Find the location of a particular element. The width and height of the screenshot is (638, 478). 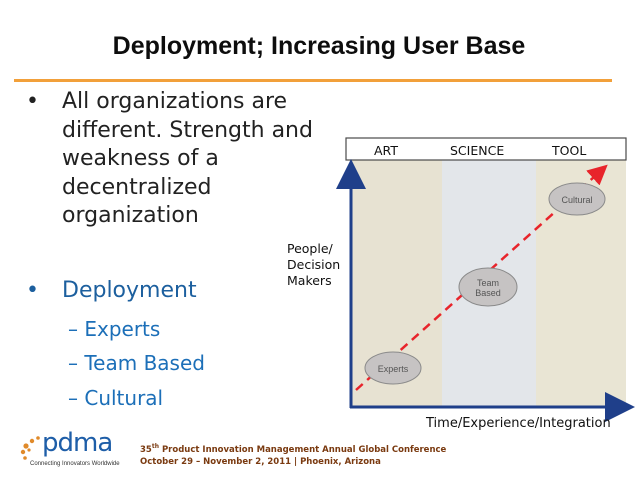

bubble-team-based is located at coordinates (488, 287).